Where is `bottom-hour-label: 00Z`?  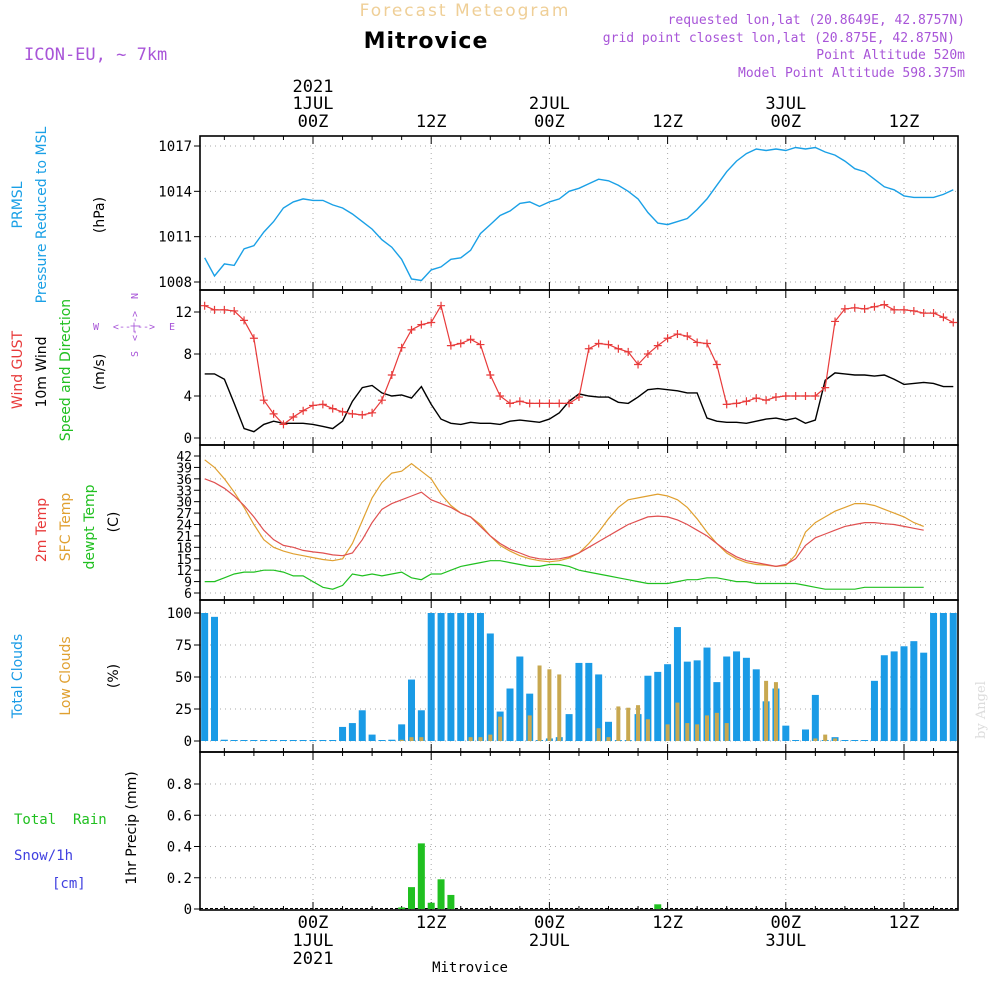
bottom-hour-label: 00Z is located at coordinates (549, 923).